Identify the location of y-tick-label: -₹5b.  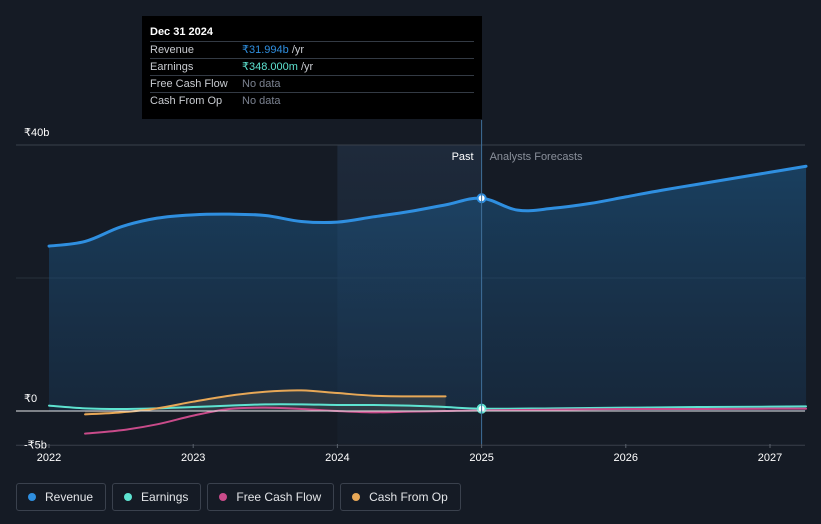
(35, 445).